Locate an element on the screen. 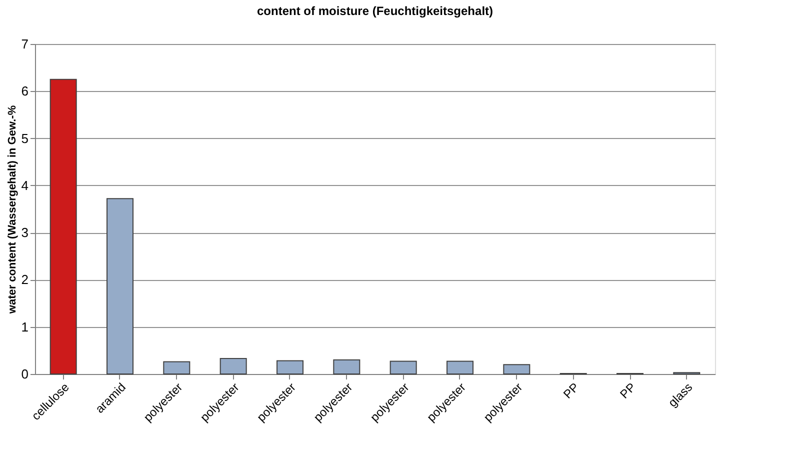 This screenshot has height=464, width=799. y-tick-label: 3 is located at coordinates (24, 232).